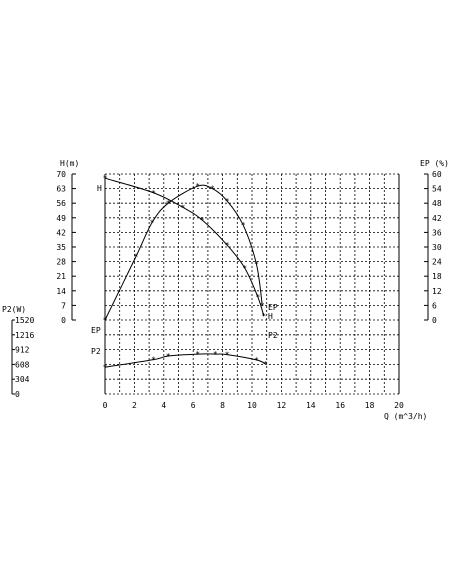  Describe the element at coordinates (134, 405) in the screenshot. I see `x-axis-tick-label: 2` at that location.